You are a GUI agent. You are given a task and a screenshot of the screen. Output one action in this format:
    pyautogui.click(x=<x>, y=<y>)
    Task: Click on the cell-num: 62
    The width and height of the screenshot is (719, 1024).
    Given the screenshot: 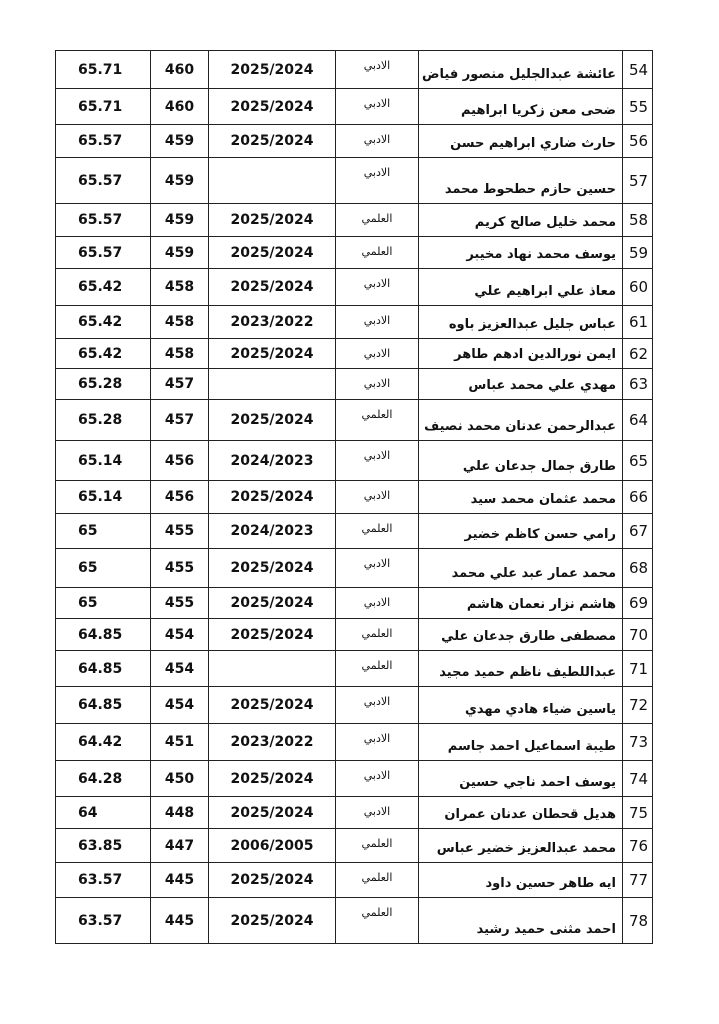 What is the action you would take?
    pyautogui.click(x=637, y=353)
    